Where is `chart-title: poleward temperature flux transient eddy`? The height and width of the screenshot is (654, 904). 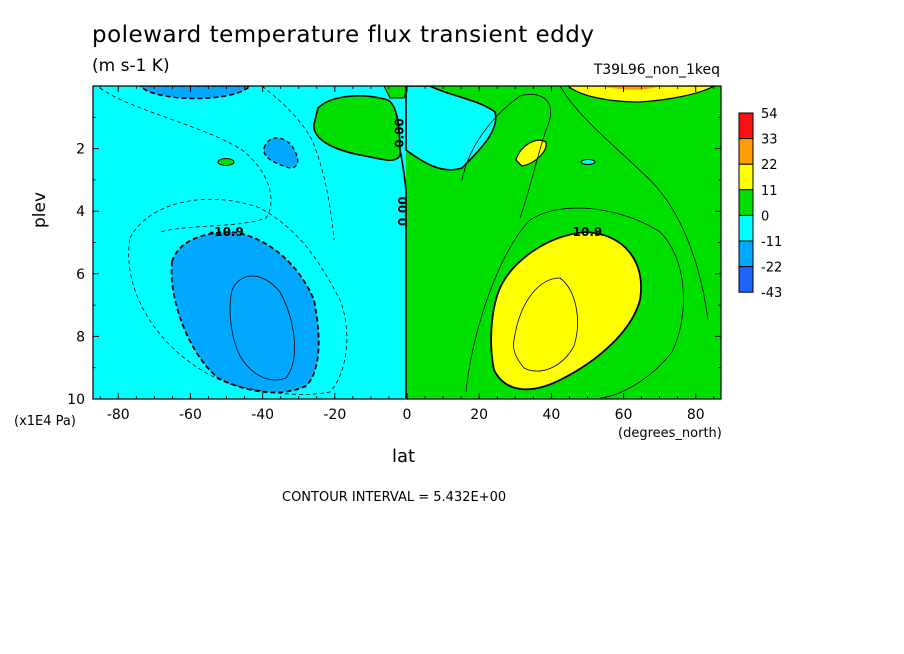 chart-title: poleward temperature flux transient eddy is located at coordinates (343, 35).